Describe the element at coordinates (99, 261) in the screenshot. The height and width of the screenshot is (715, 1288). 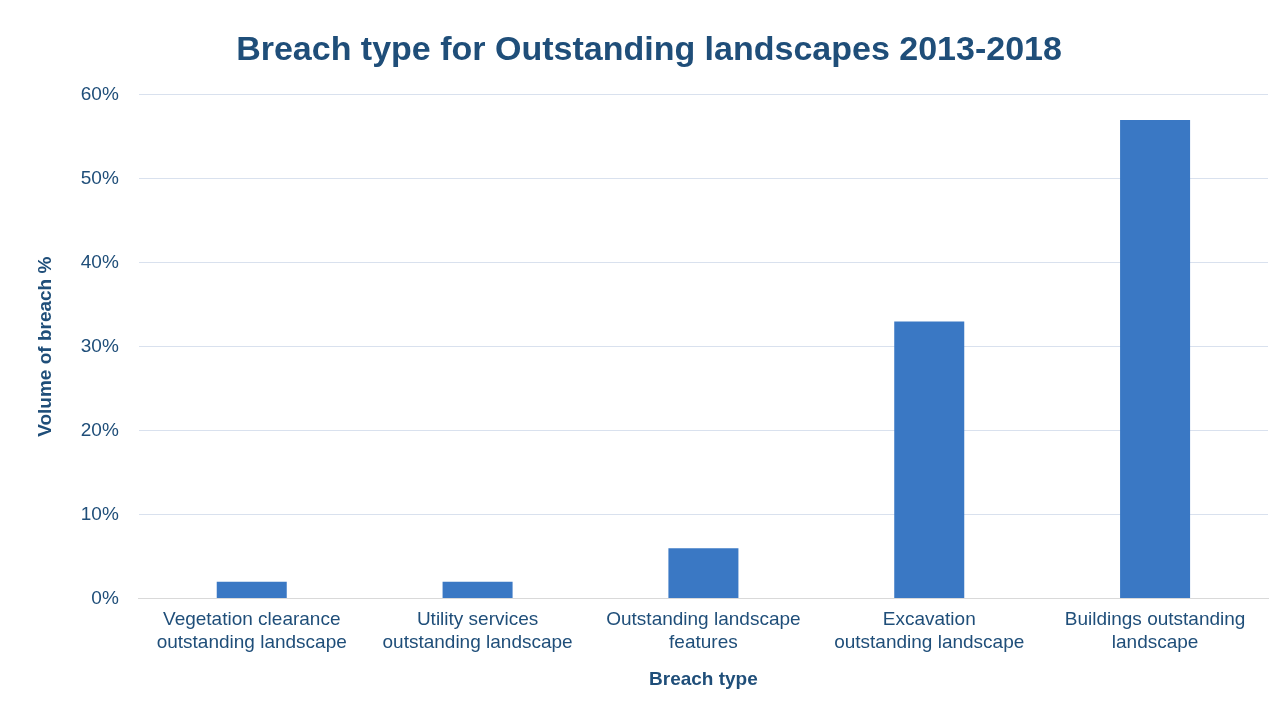
I see `y-tick-label: 40%` at that location.